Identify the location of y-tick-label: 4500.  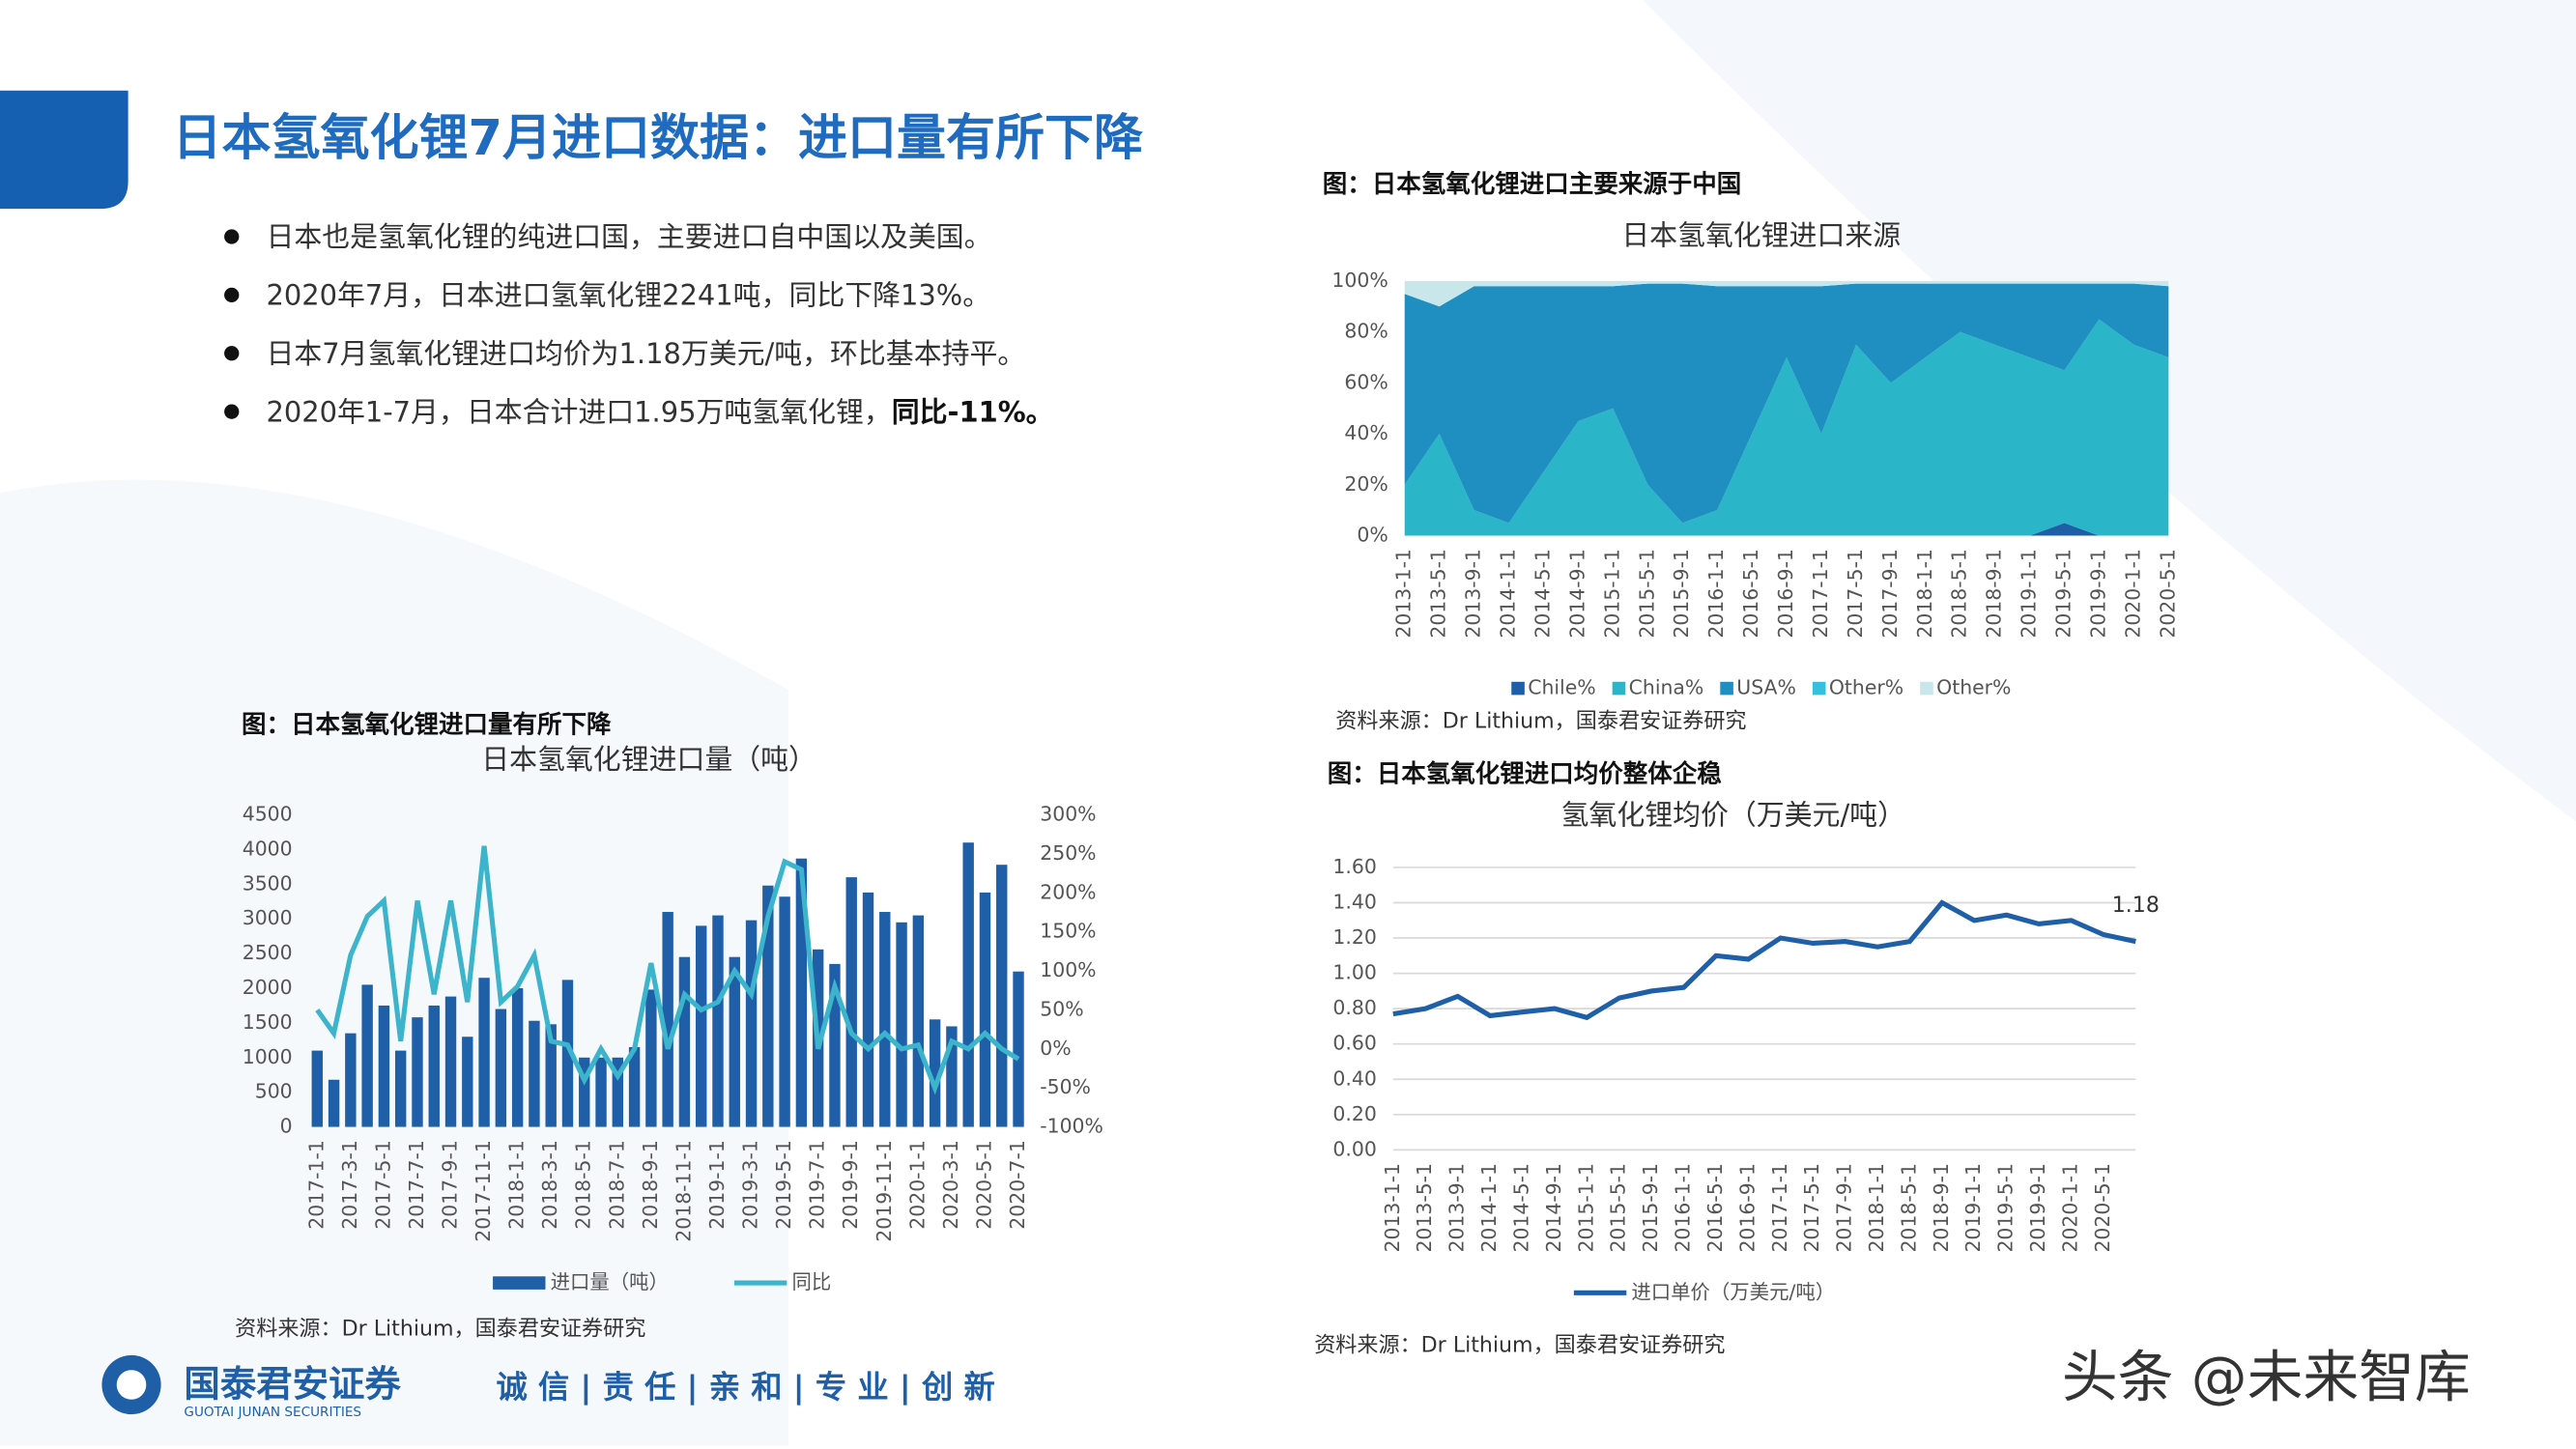
(268, 814).